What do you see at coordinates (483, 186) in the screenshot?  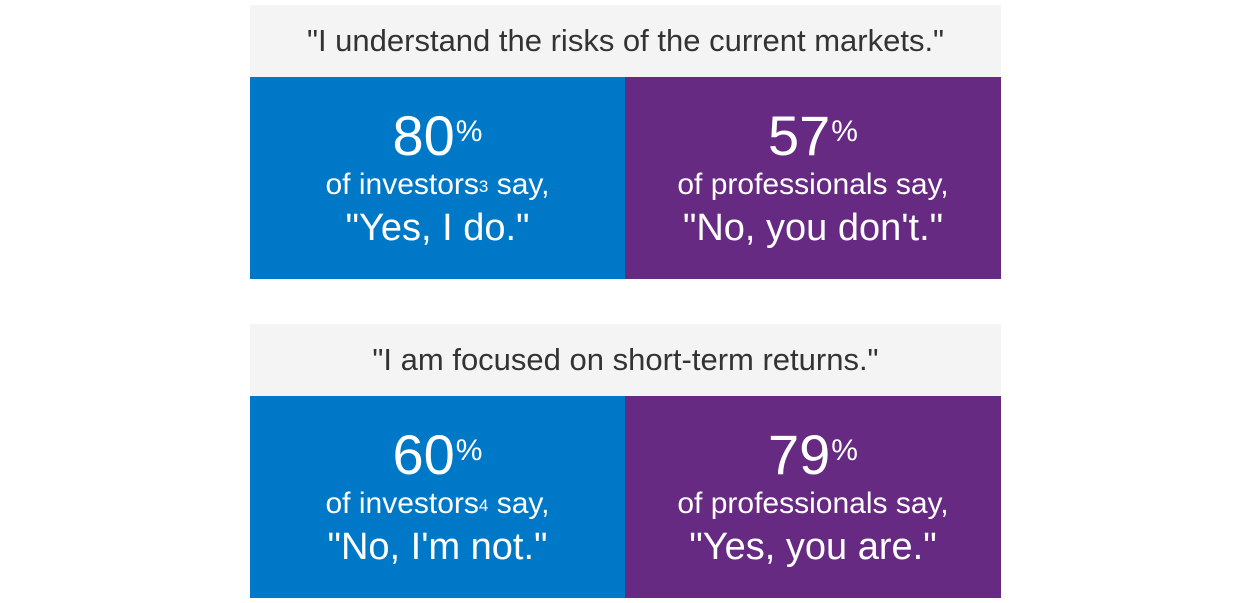 I see `footnote-marker: 3` at bounding box center [483, 186].